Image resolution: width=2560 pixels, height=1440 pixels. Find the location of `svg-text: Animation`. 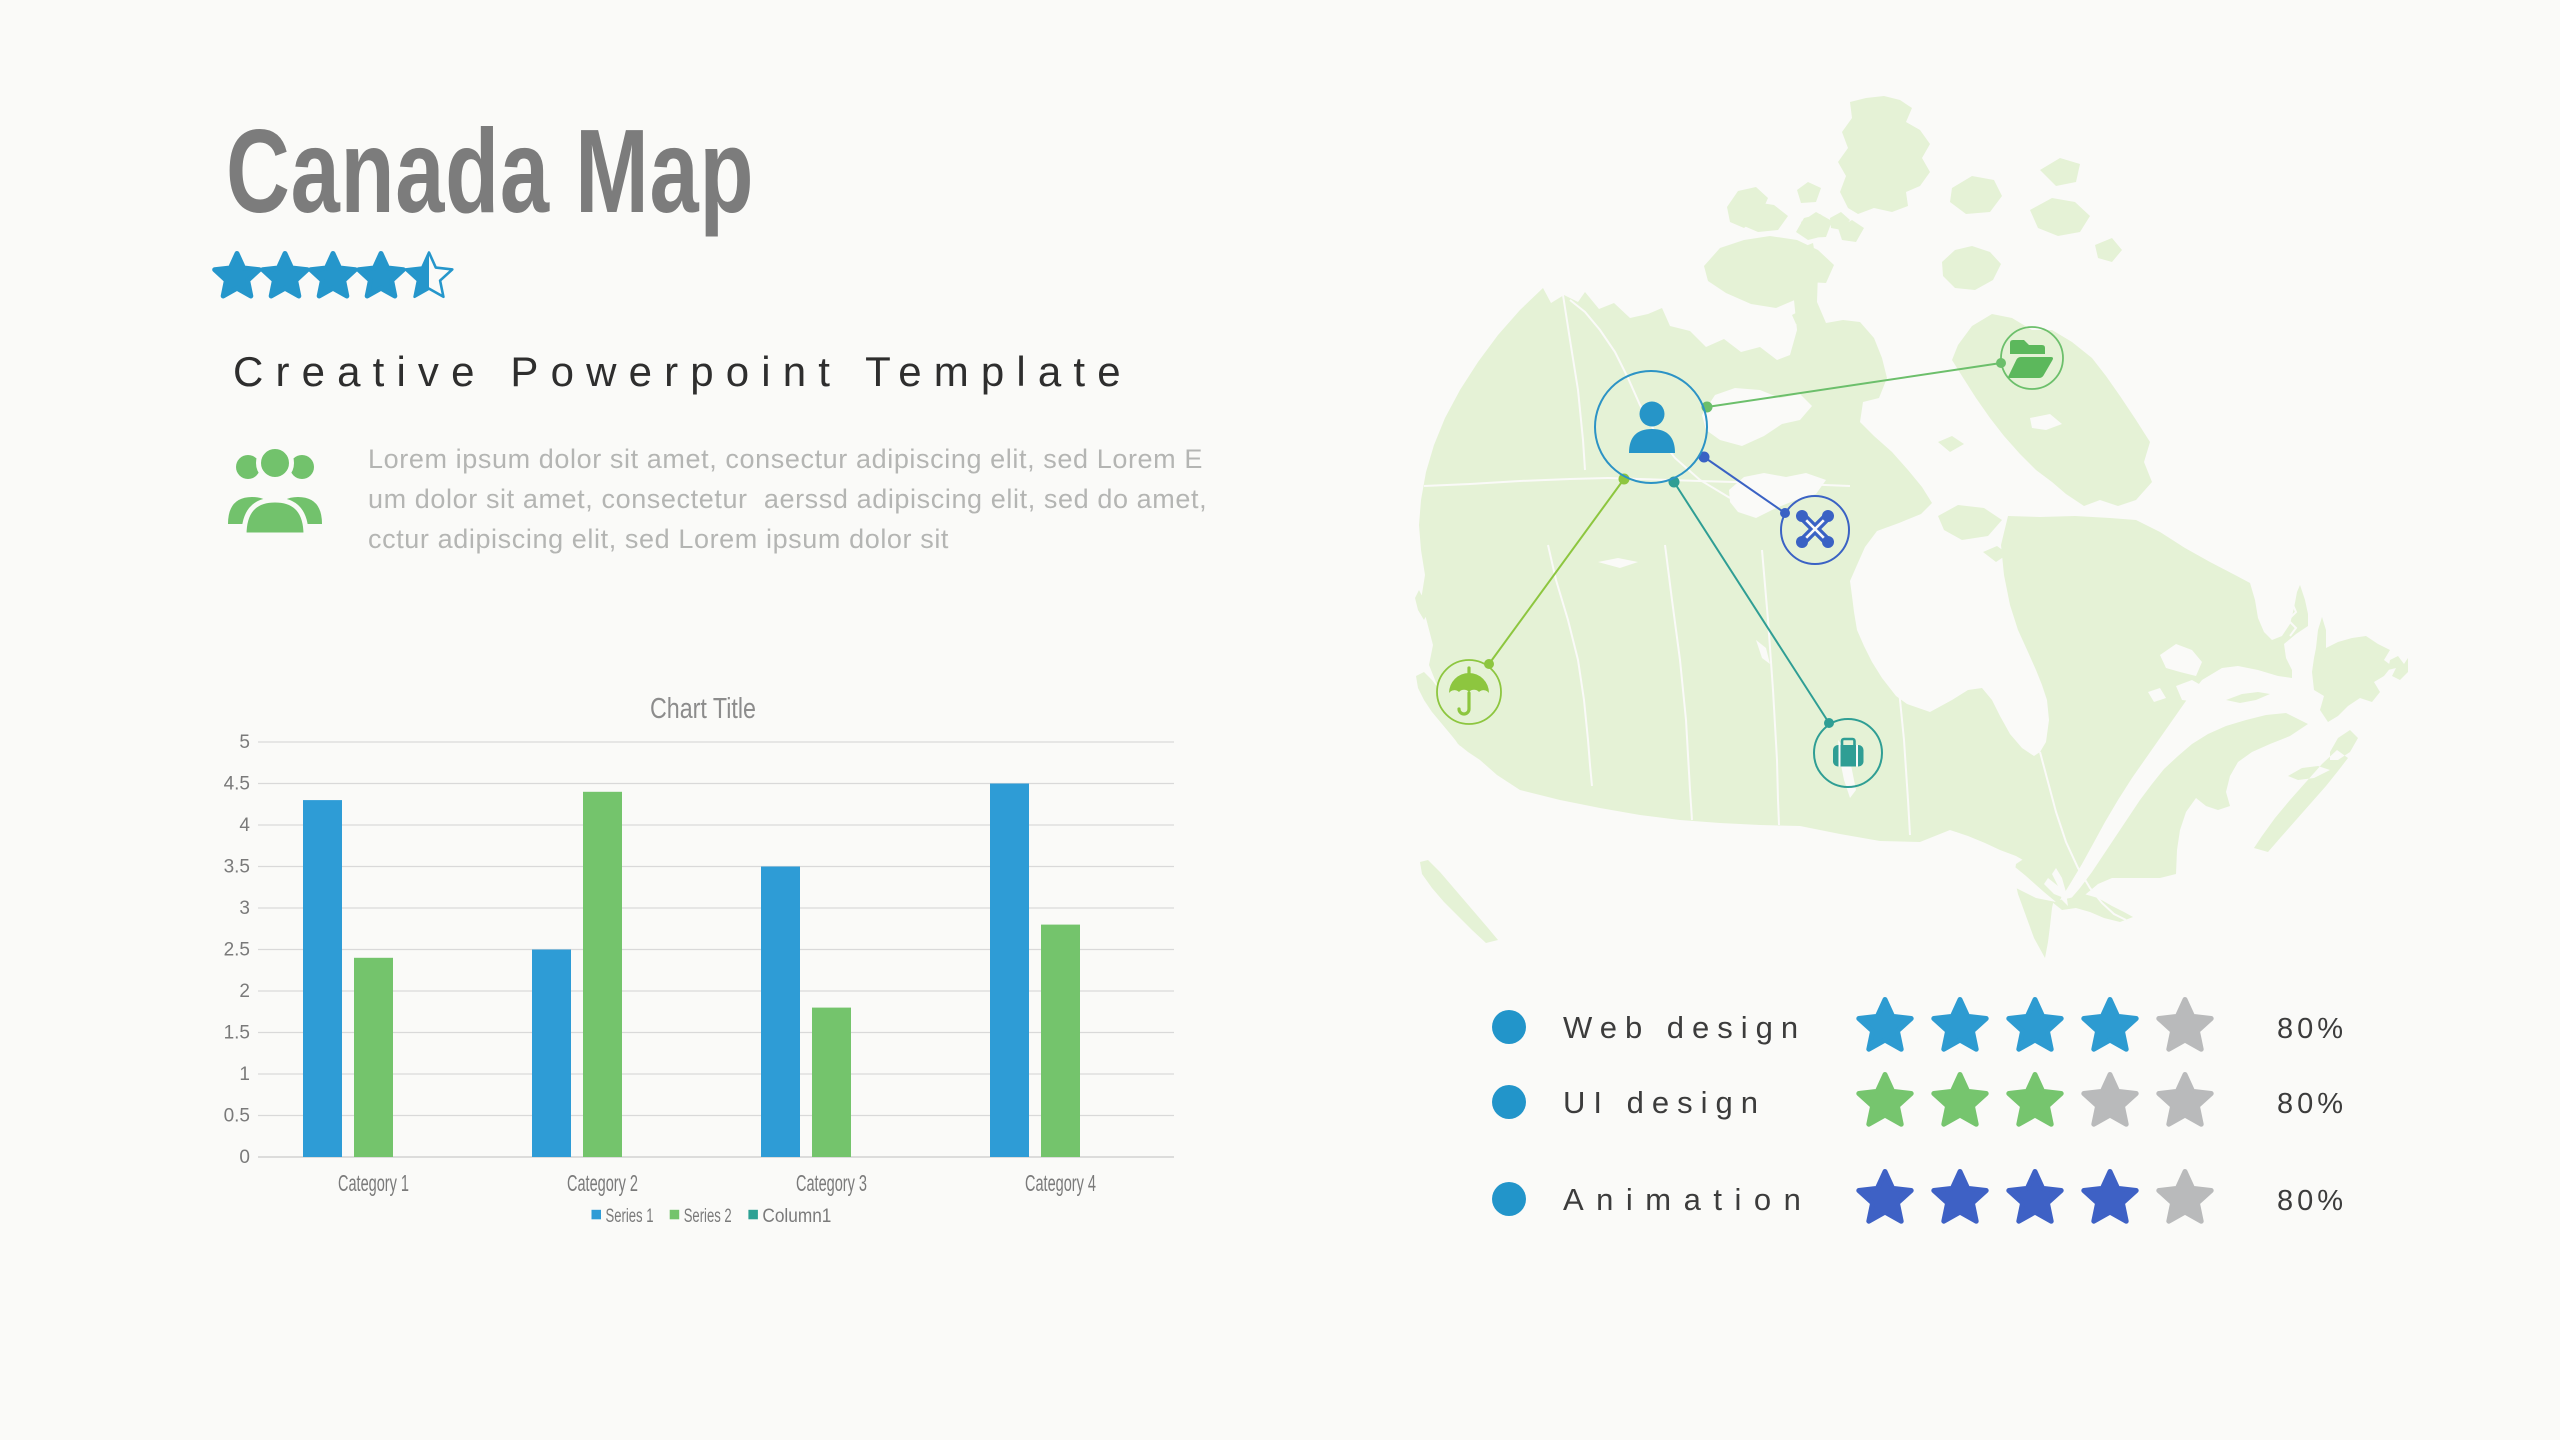

svg-text: Animation is located at coordinates (1688, 1199).